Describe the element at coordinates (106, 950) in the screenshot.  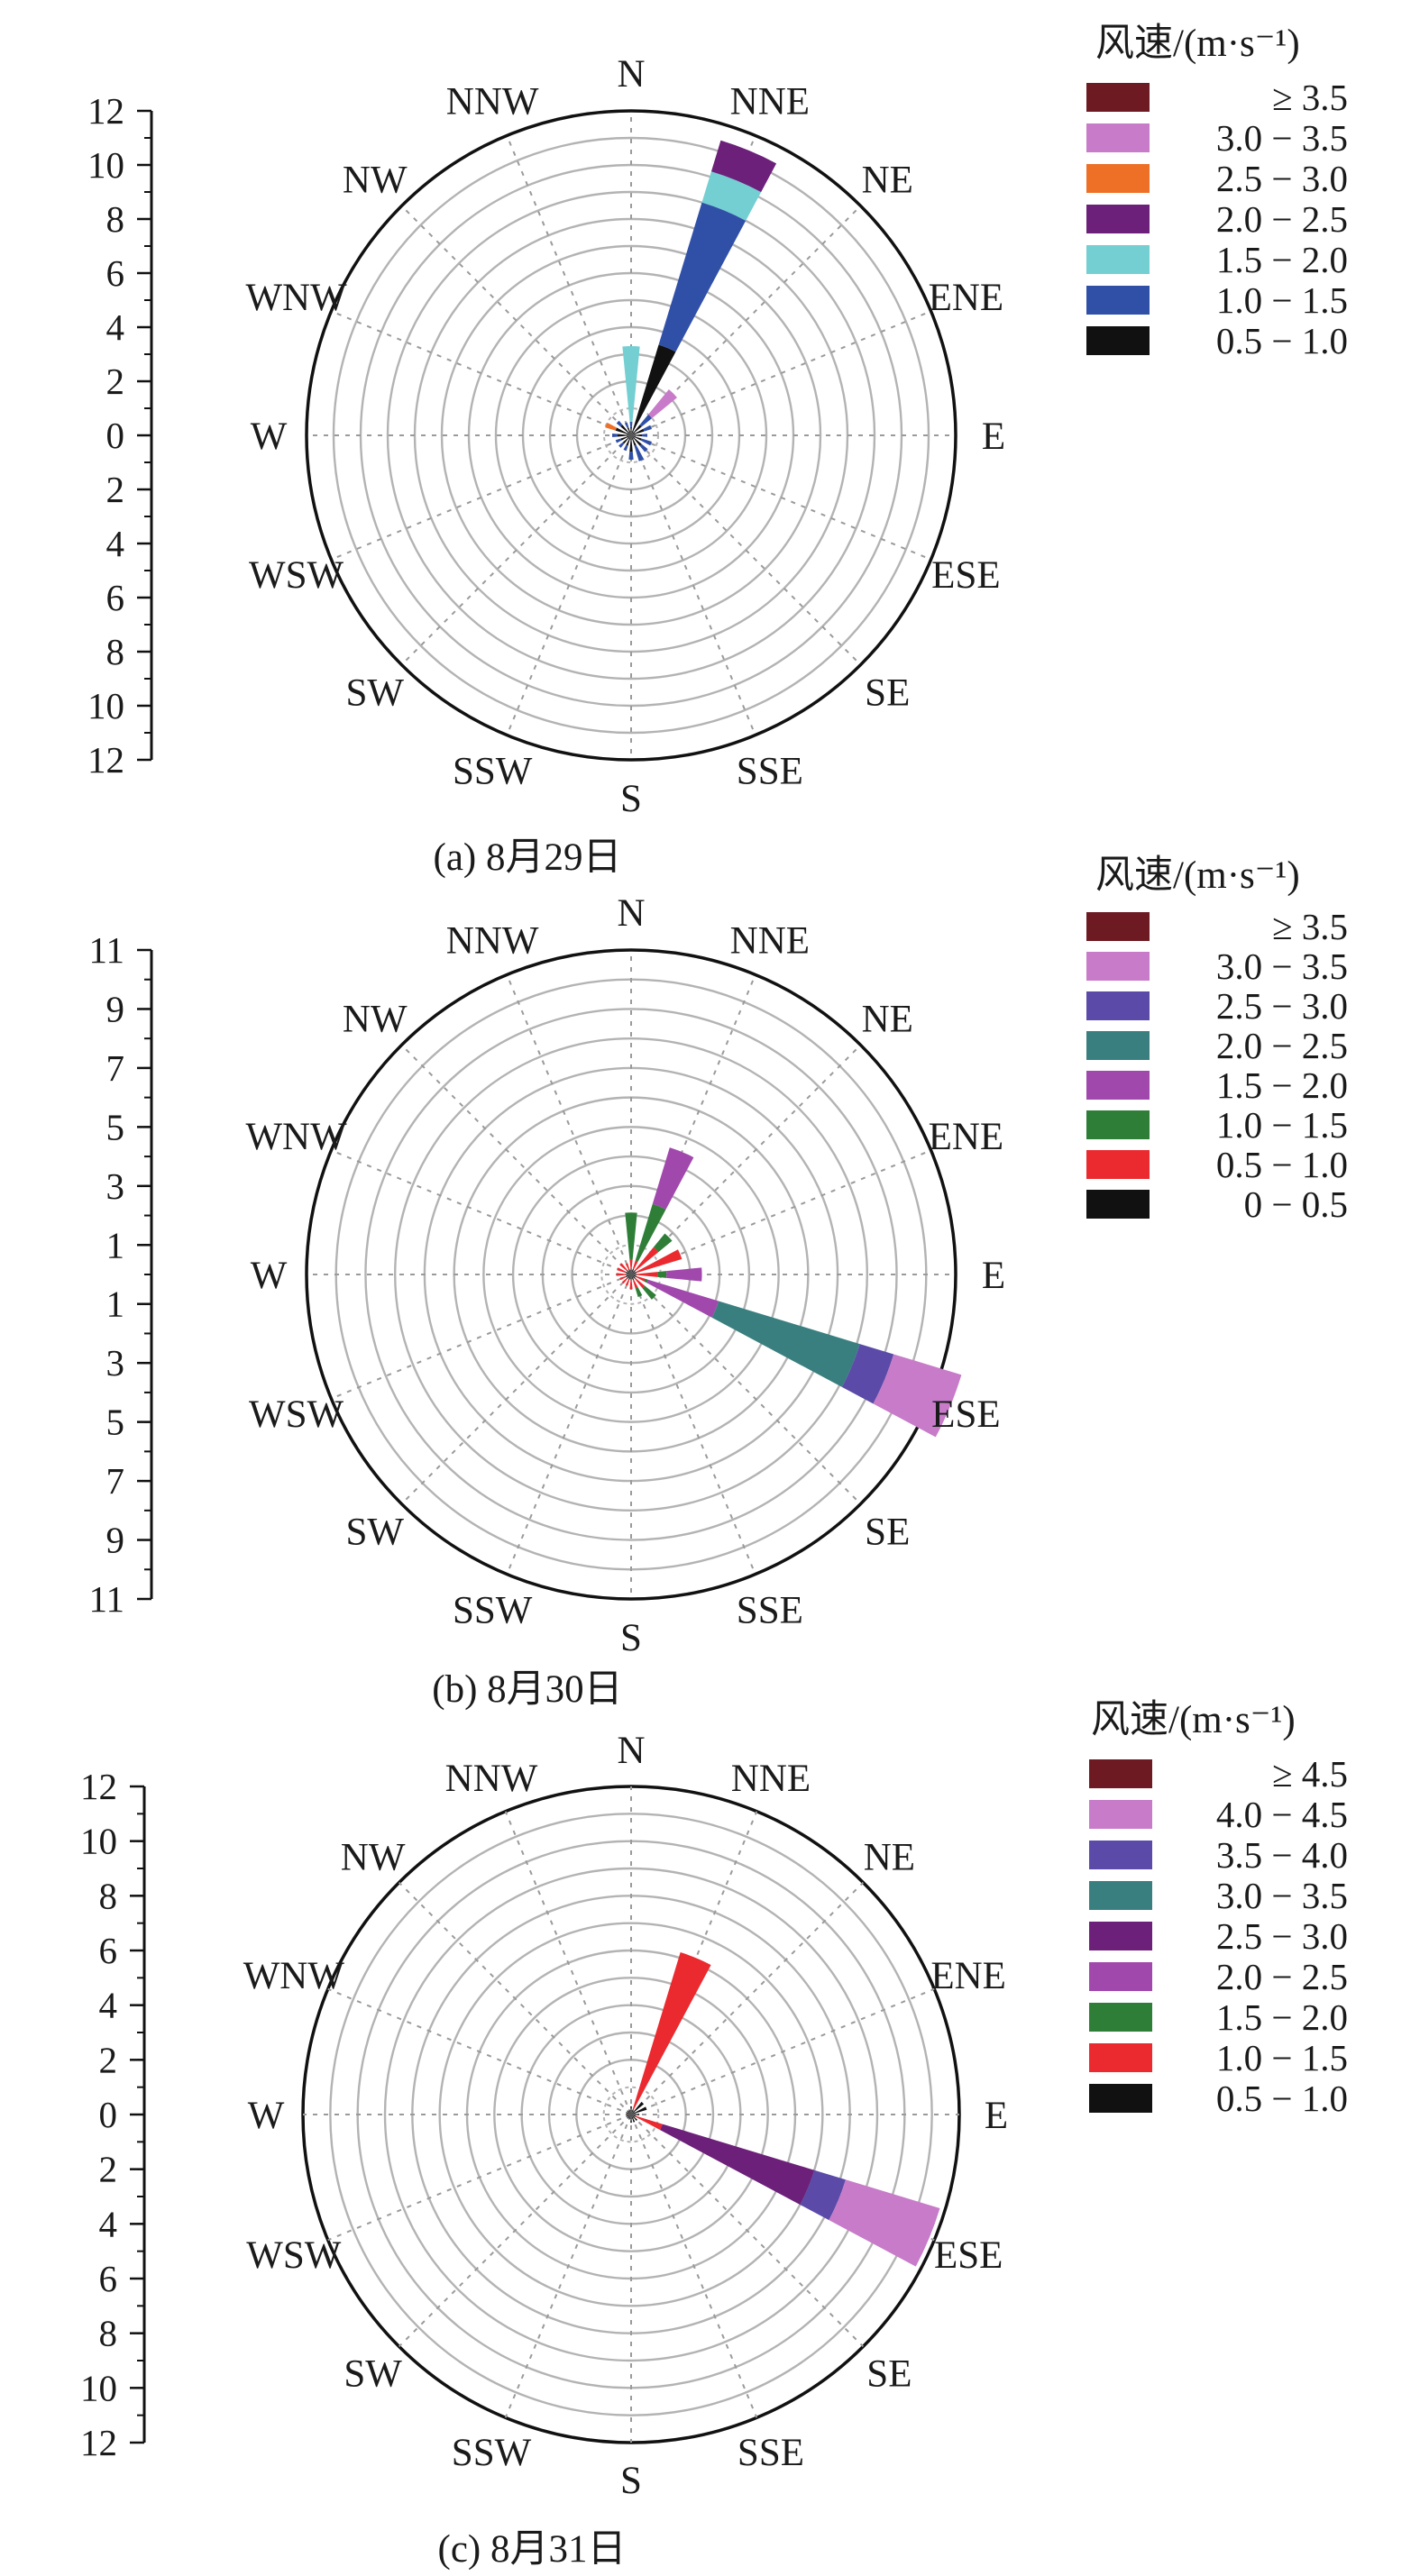
I see `axis-tick-label: 11` at that location.